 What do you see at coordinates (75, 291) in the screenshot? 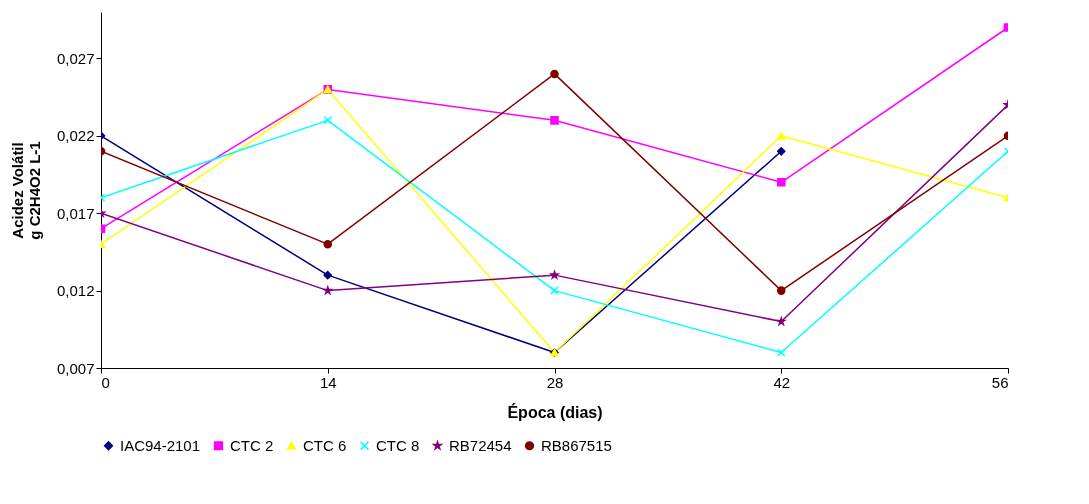
I see `y-tick-label: 0,012` at bounding box center [75, 291].